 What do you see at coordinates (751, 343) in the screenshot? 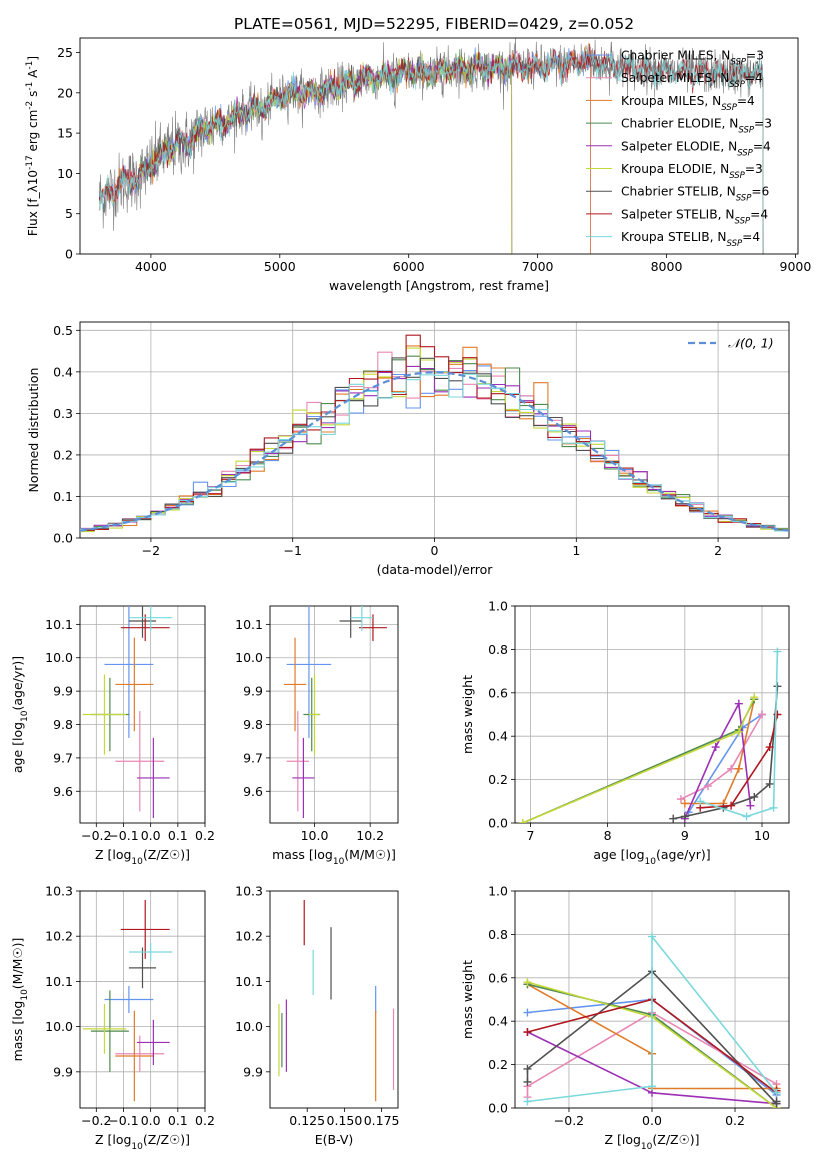
I see `normal-legend-label: 𝒩(0, 1)` at bounding box center [751, 343].